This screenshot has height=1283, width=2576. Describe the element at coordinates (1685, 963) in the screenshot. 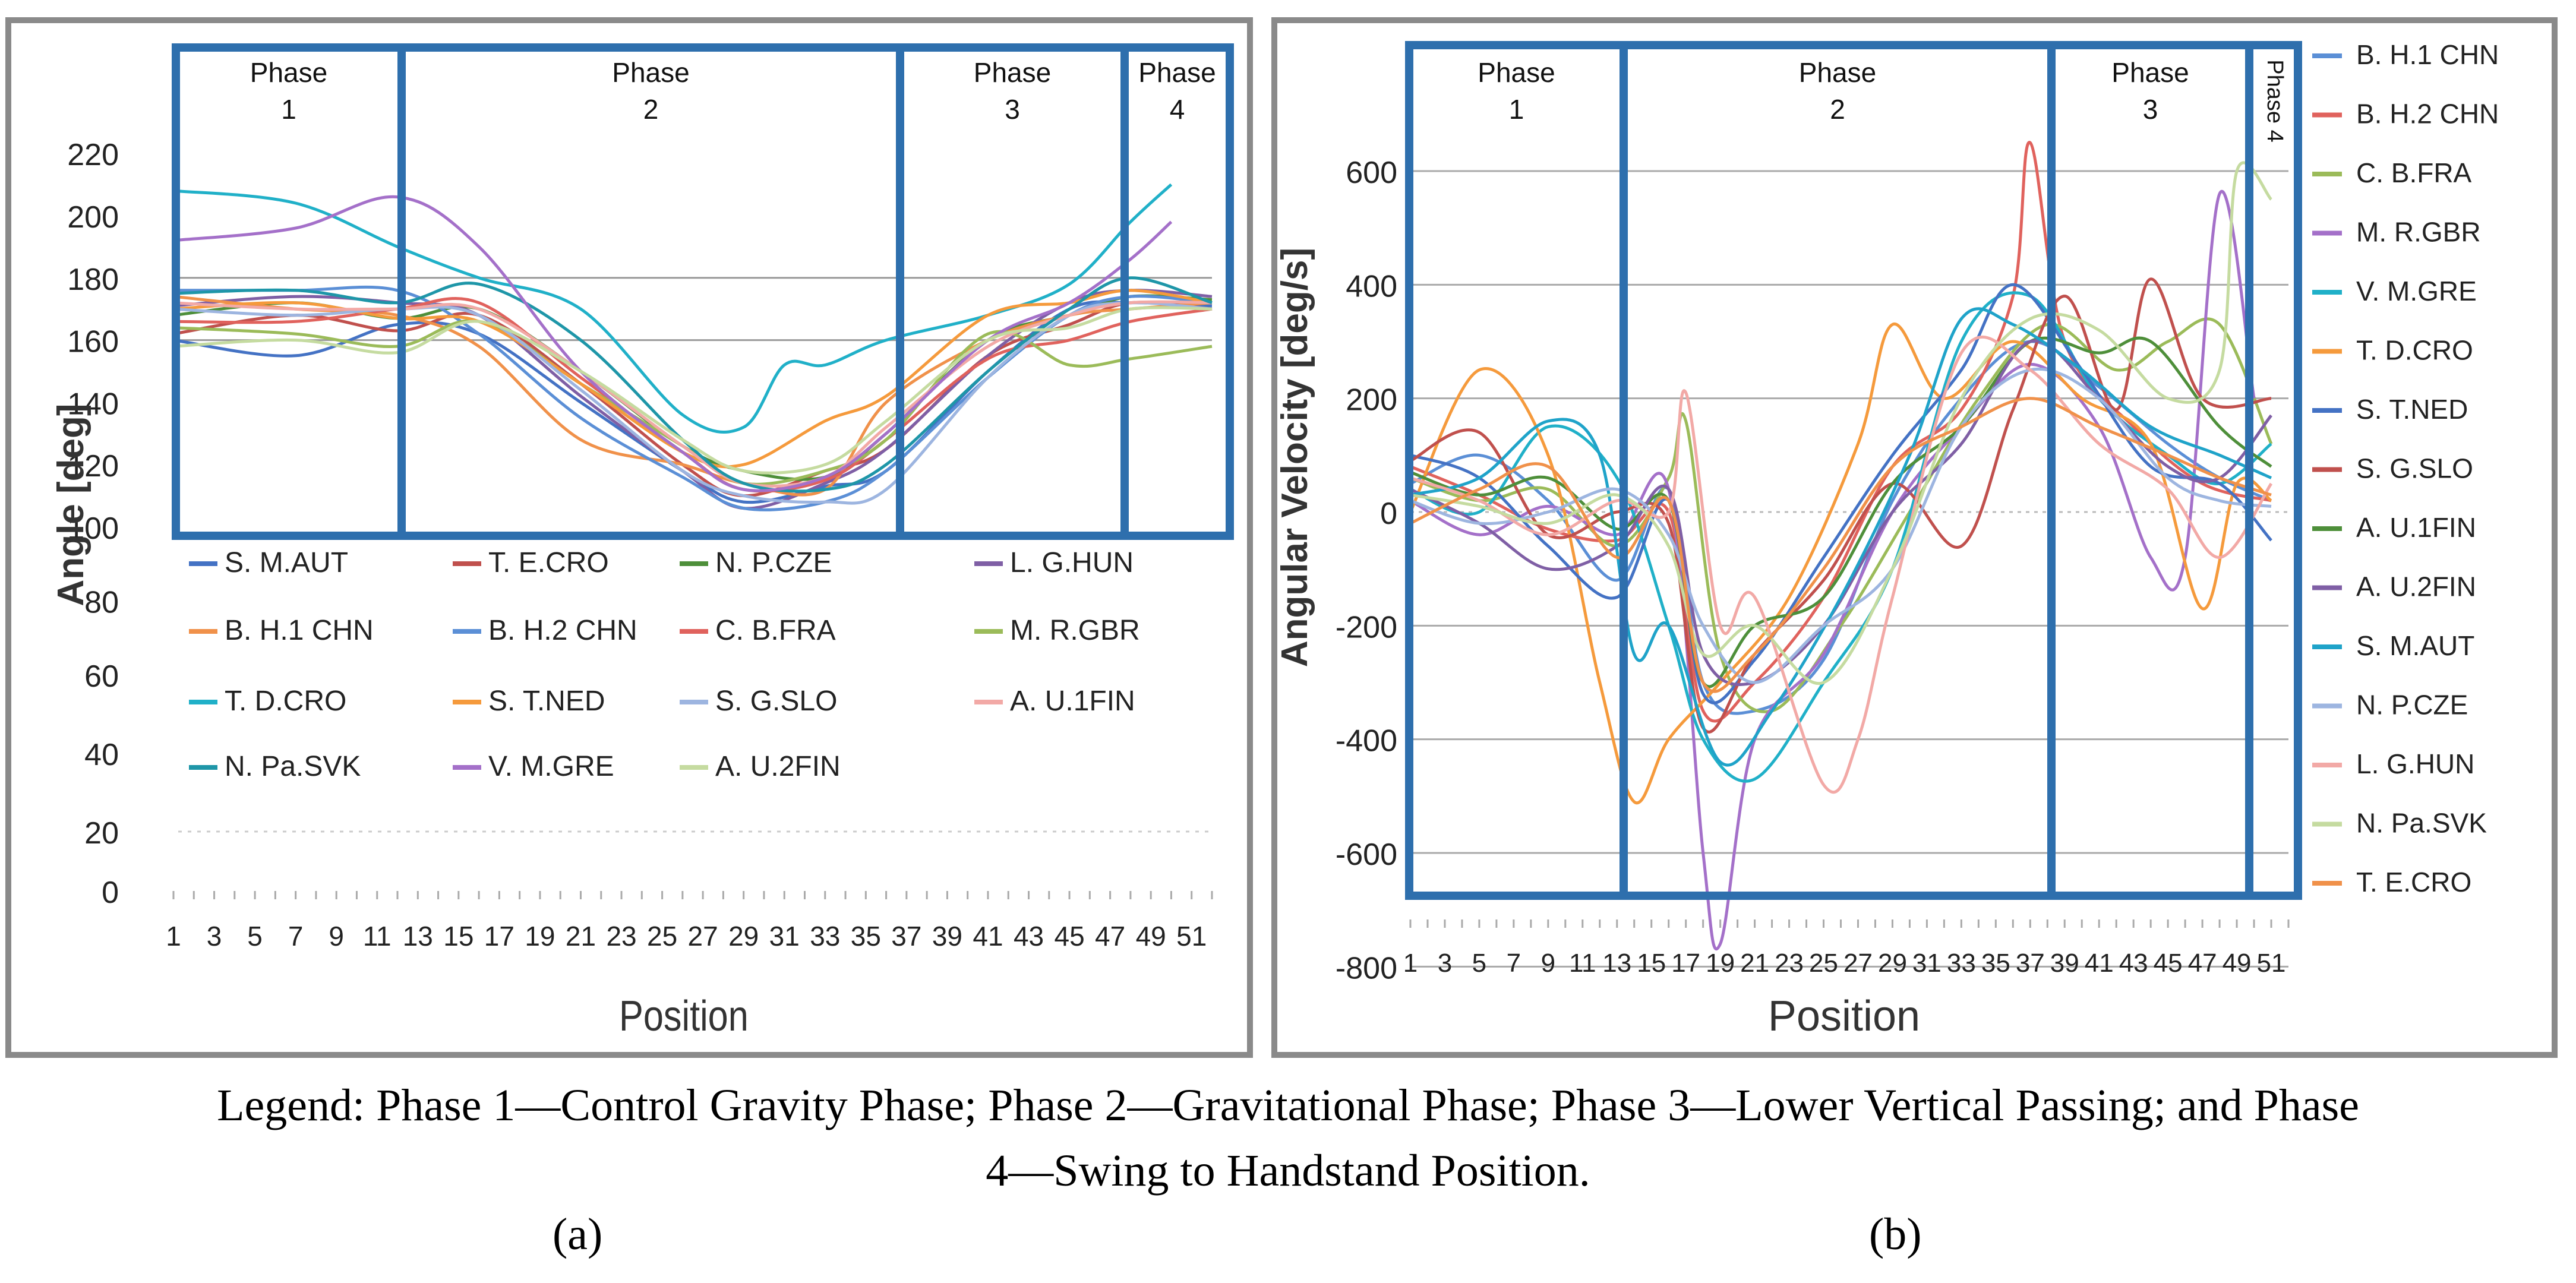

I see `x-tick-label: 17` at that location.